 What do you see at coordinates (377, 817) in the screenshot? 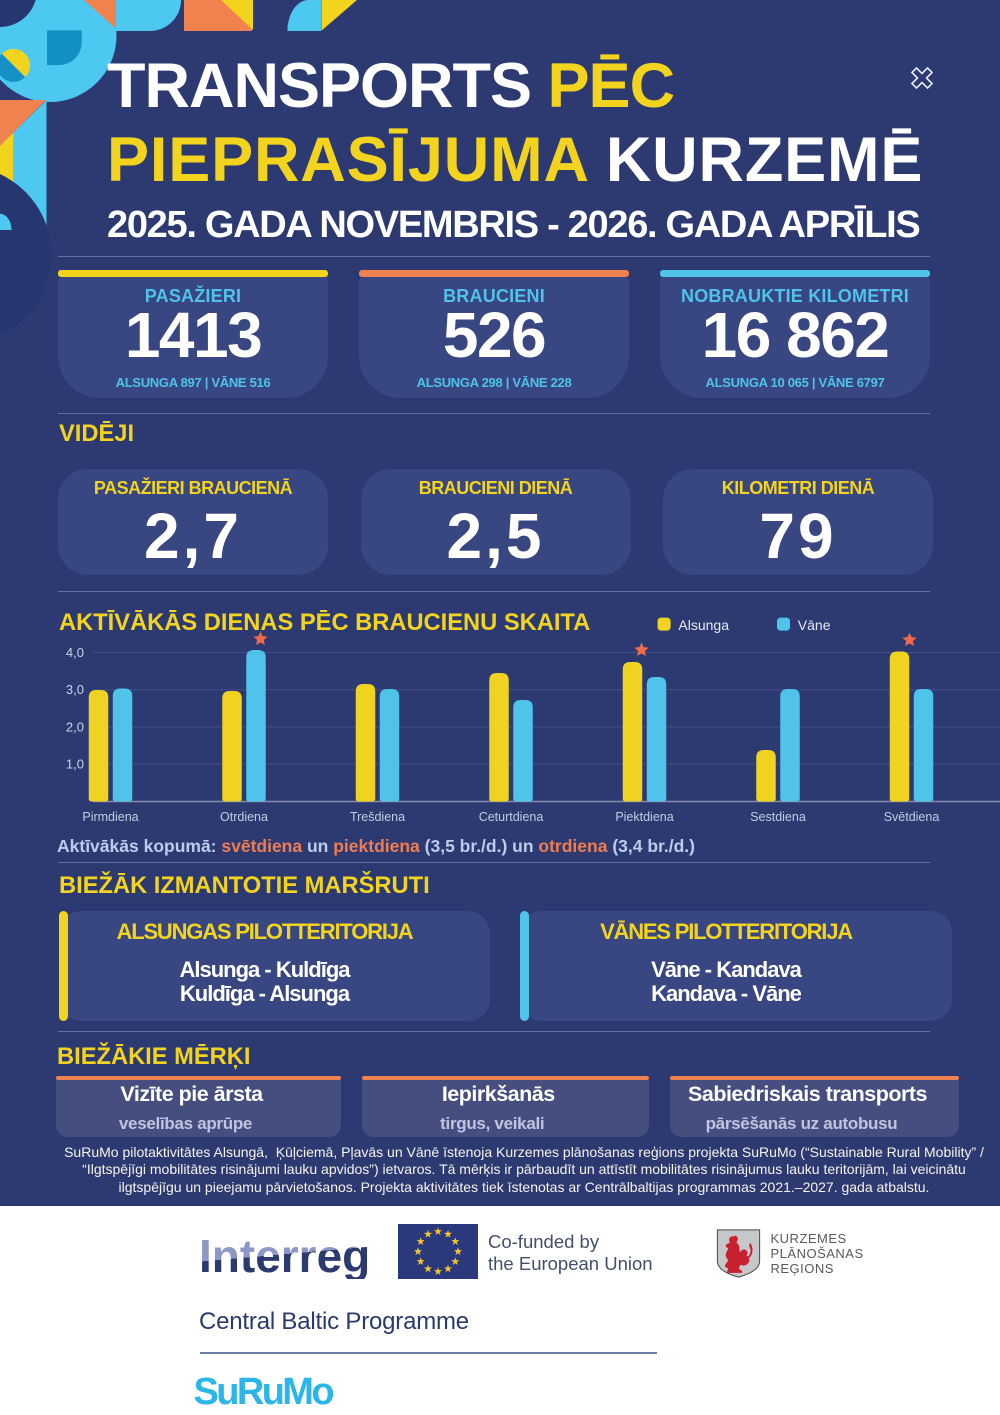
I see `svg-text: Trešdiena` at bounding box center [377, 817].